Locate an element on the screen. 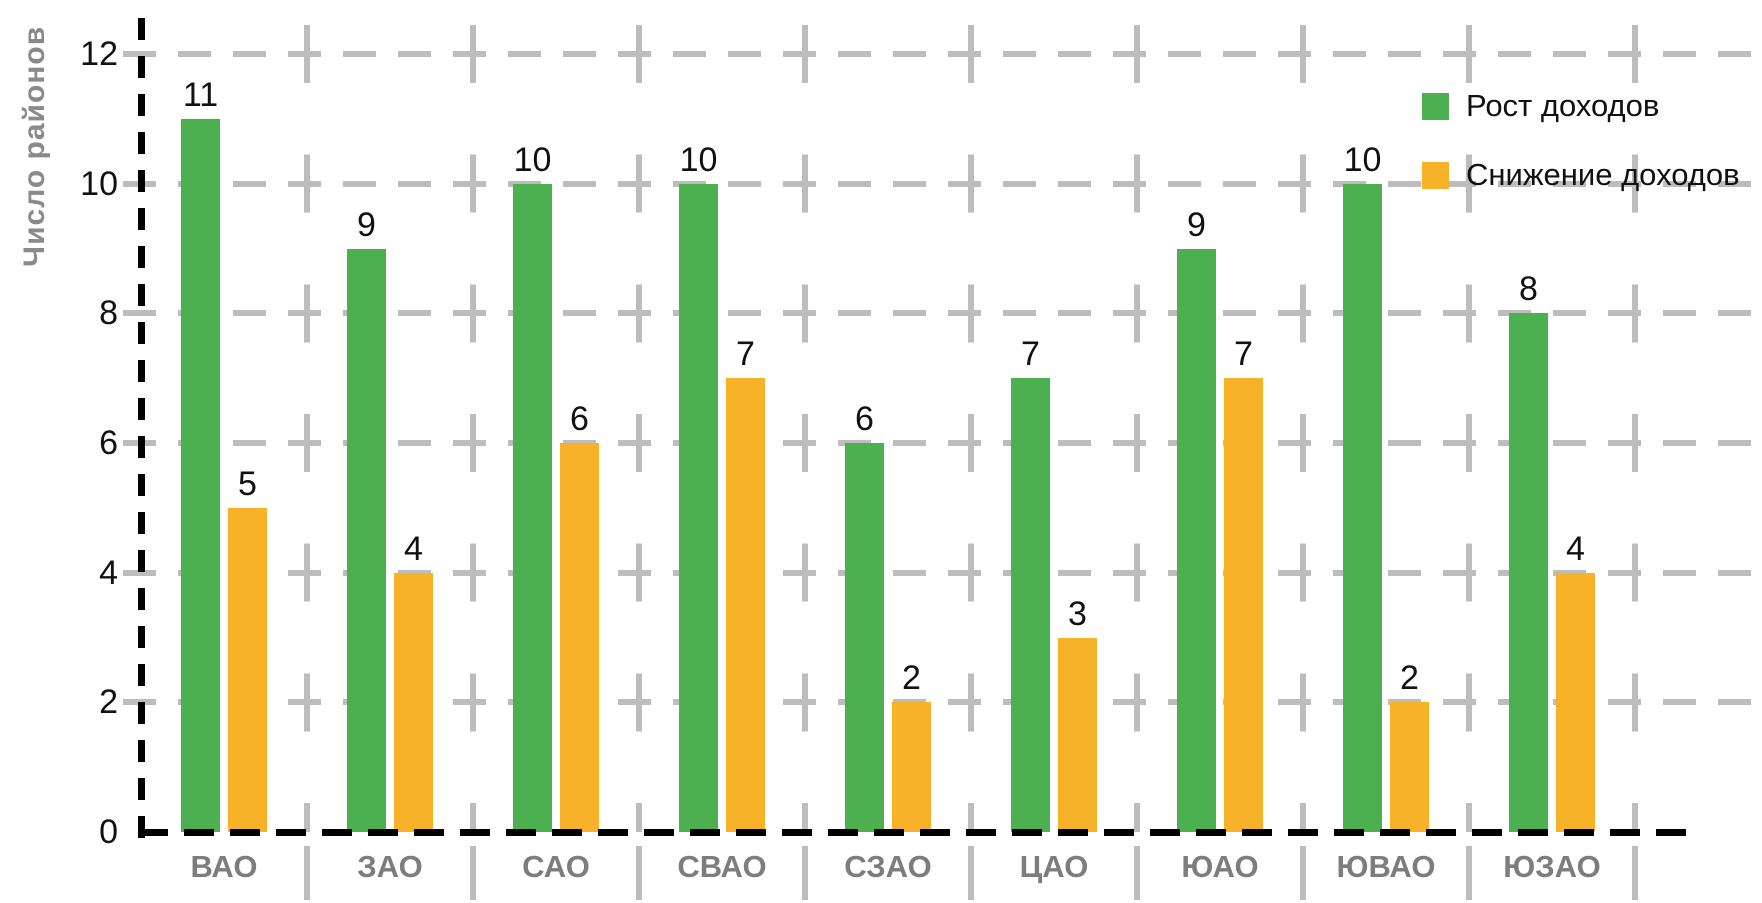 The width and height of the screenshot is (1762, 903). bar-growth-СВАО is located at coordinates (698, 507).